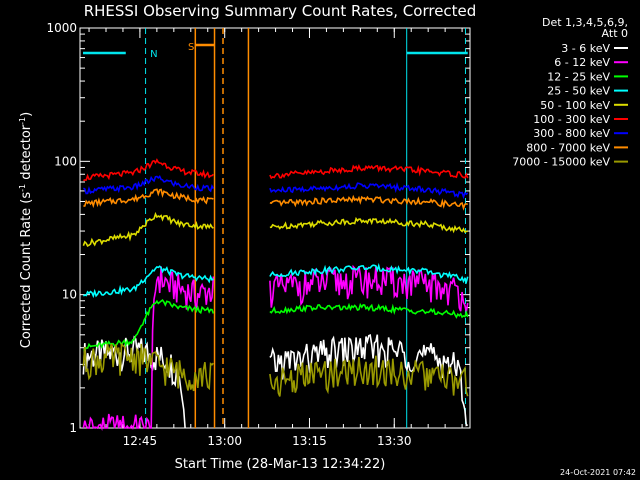 The image size is (640, 480). I want to click on x-tick-label: 13:30, so click(394, 441).